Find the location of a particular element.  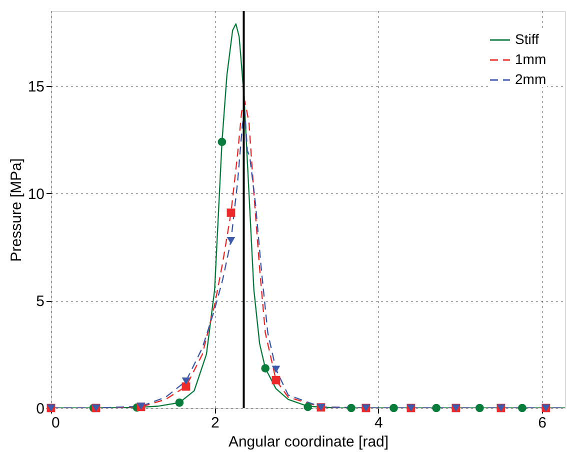

x-tick-label: 0 is located at coordinates (56, 423).